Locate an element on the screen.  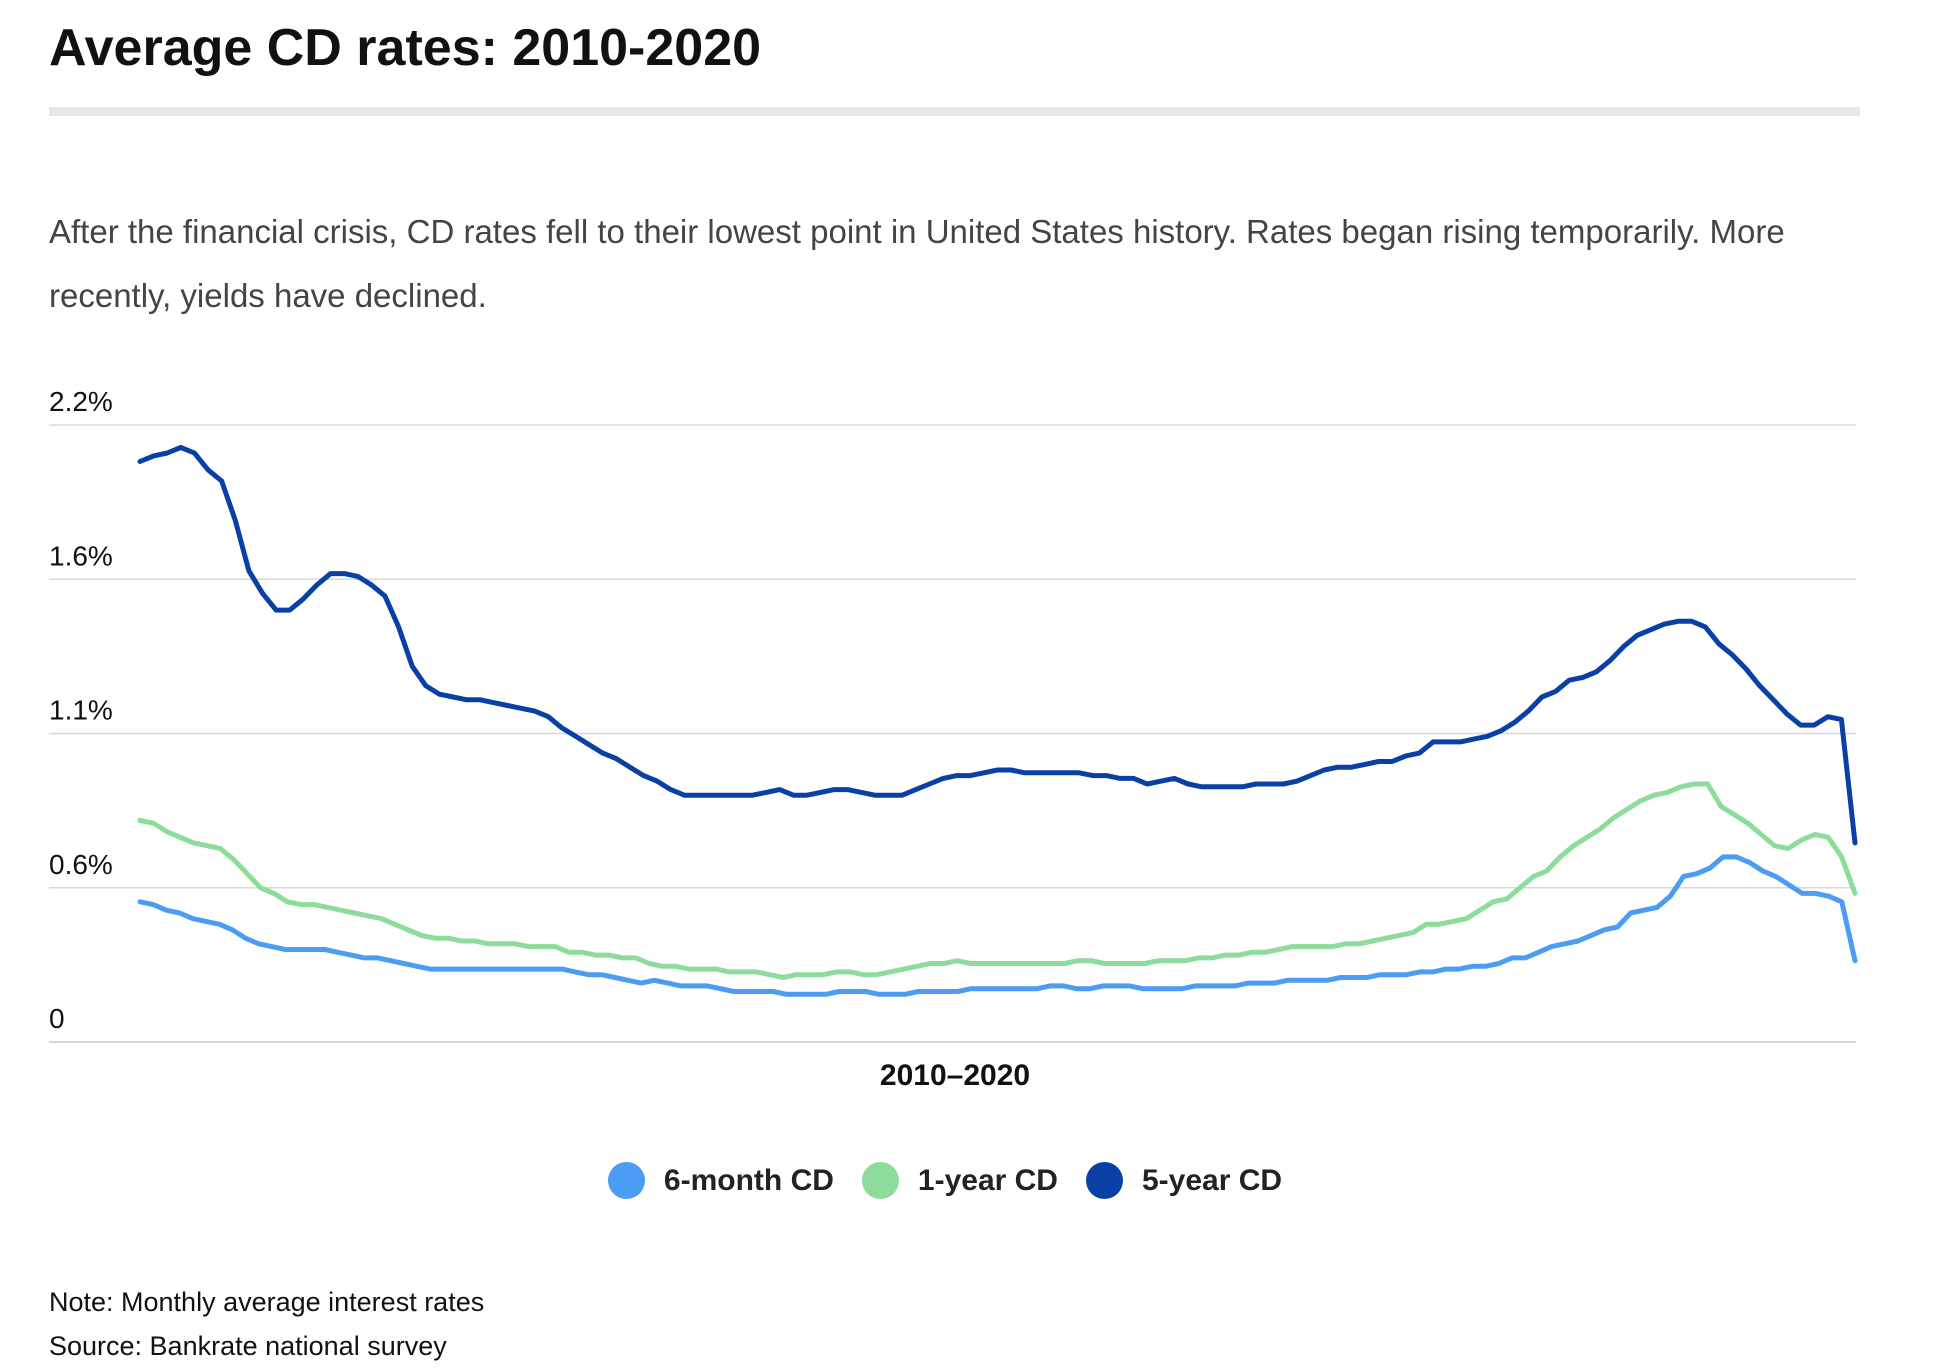
legend-item-1-year: 1-year CD is located at coordinates (959, 1180).